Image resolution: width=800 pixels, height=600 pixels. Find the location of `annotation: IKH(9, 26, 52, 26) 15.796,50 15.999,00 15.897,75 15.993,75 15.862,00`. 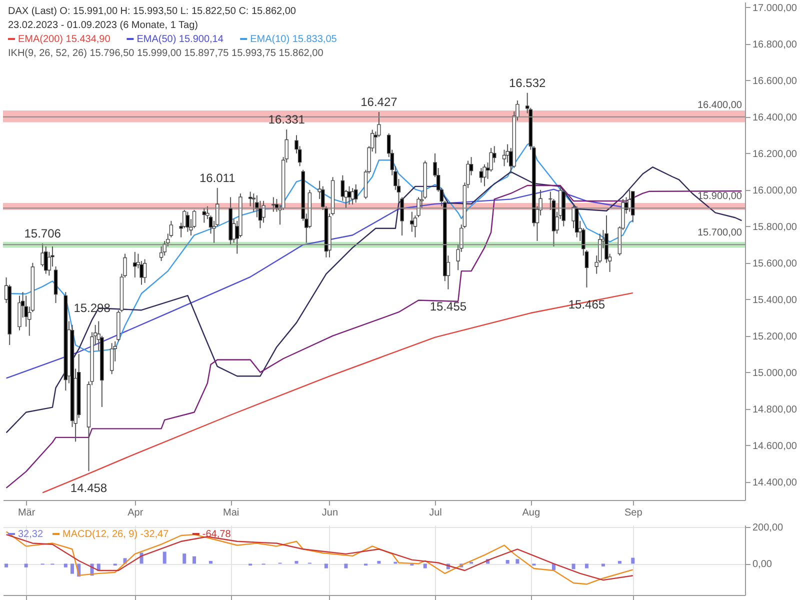

annotation: IKH(9, 26, 52, 26) 15.796,50 15.999,00 15.897,75 15.993,75 15.862,00 is located at coordinates (166, 53).